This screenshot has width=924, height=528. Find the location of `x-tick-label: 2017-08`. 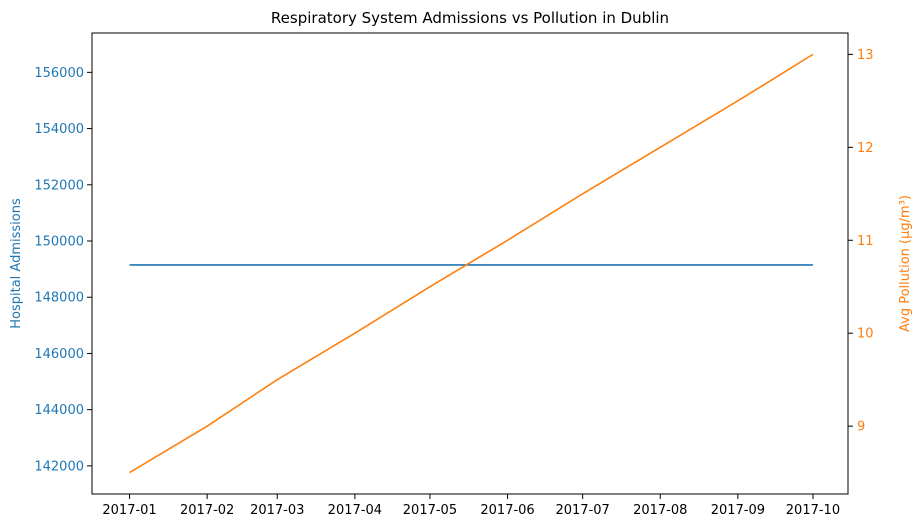

x-tick-label: 2017-08 is located at coordinates (660, 510).